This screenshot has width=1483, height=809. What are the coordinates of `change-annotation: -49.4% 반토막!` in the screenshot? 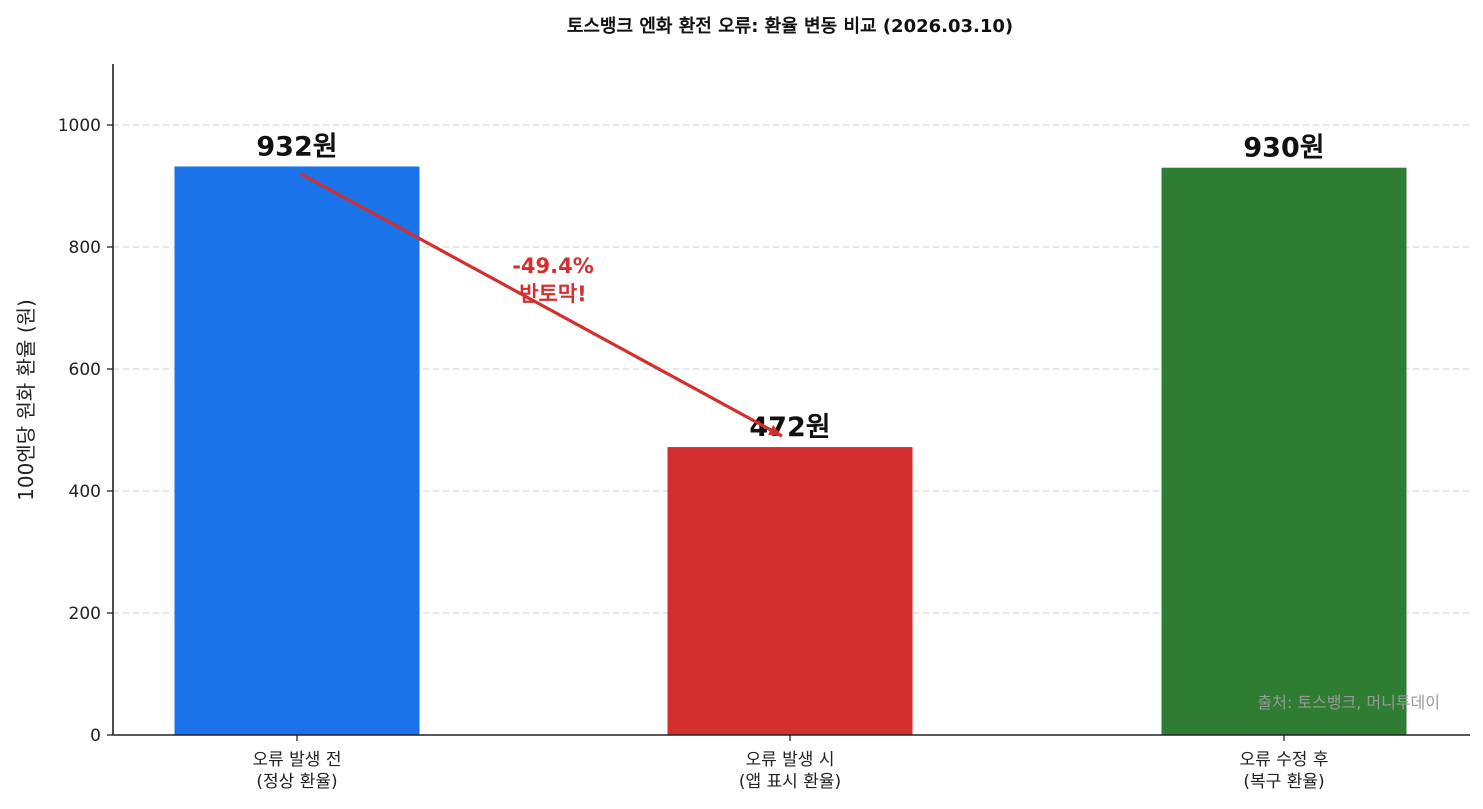 It's located at (541, 305).